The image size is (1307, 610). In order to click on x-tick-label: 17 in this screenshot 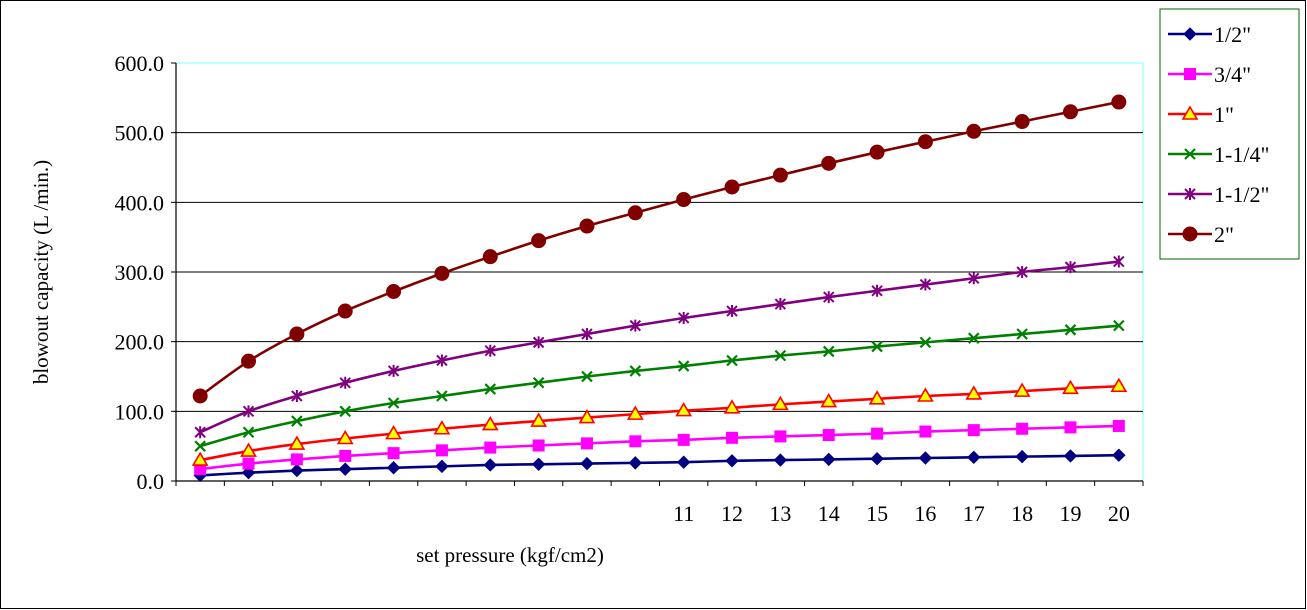, I will do `click(974, 513)`.